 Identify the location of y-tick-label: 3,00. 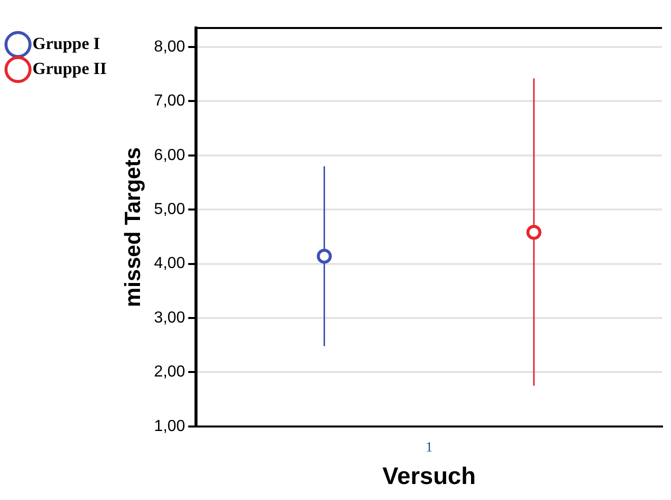
(170, 317).